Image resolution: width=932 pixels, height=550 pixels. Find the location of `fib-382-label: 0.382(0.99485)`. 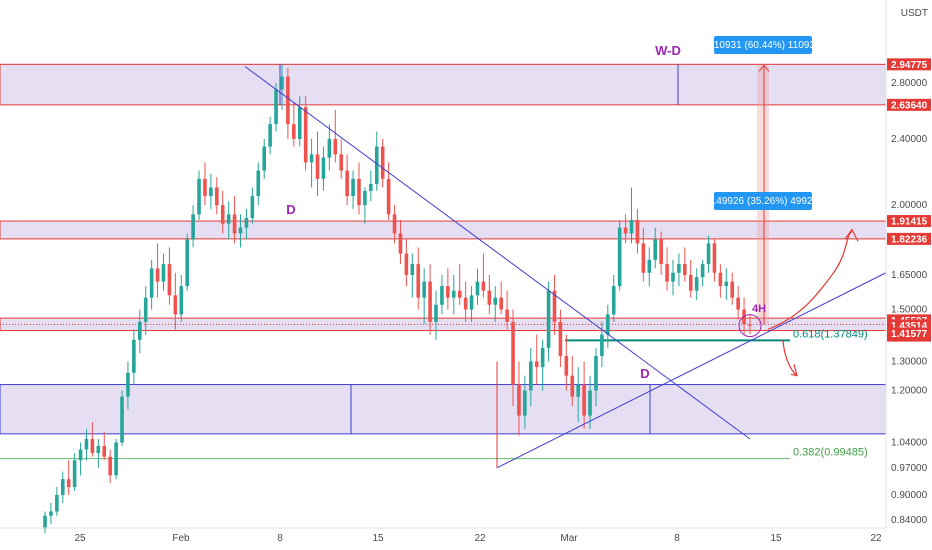

fib-382-label: 0.382(0.99485) is located at coordinates (830, 453).